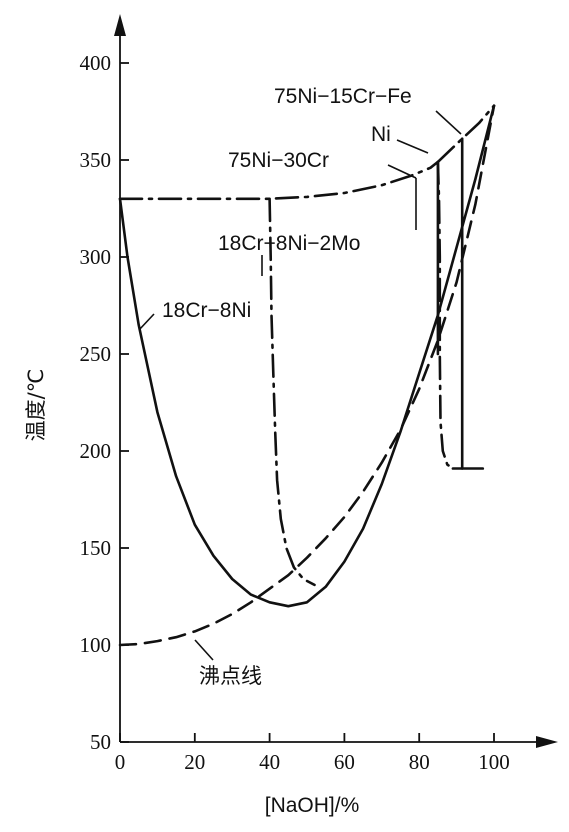 The image size is (569, 832). What do you see at coordinates (100, 742) in the screenshot?
I see `y-tick-label: 50` at bounding box center [100, 742].